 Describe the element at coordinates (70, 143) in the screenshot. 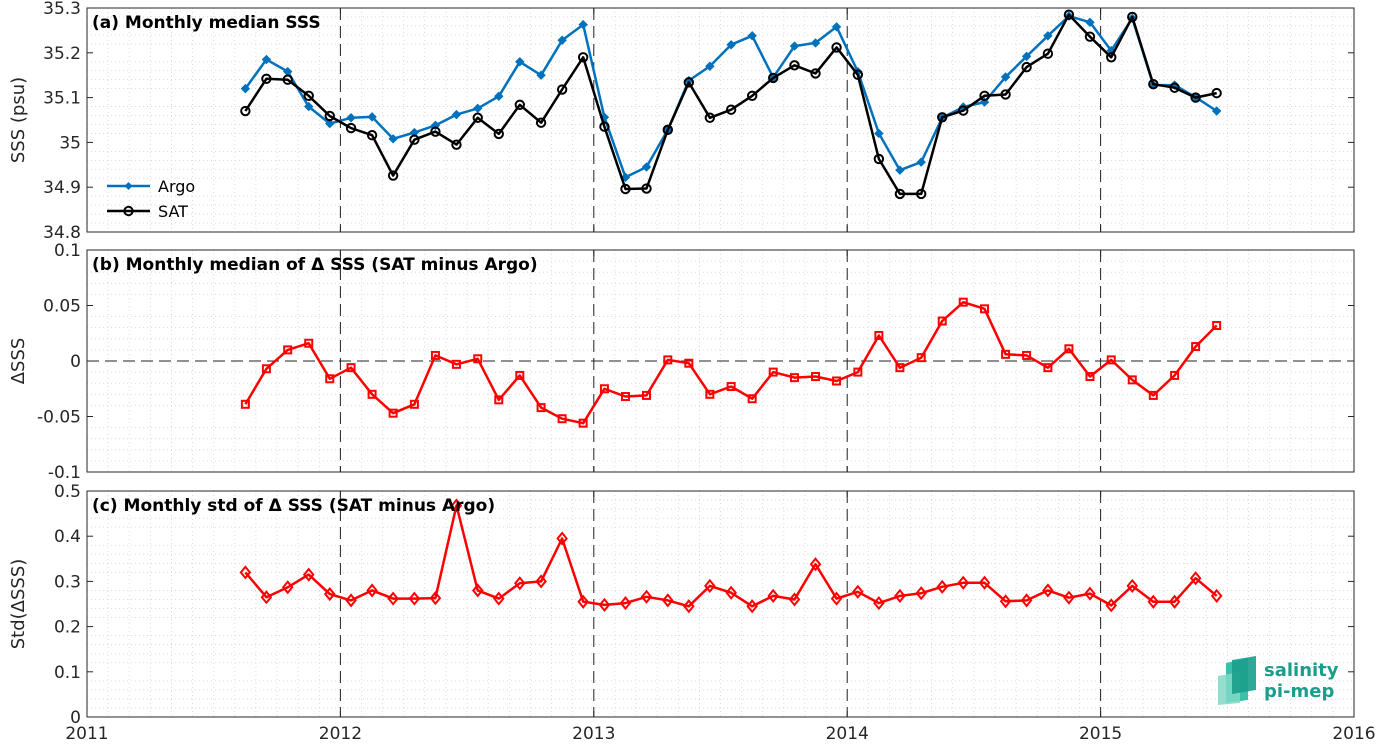

I see `y-tick-label: 35` at that location.